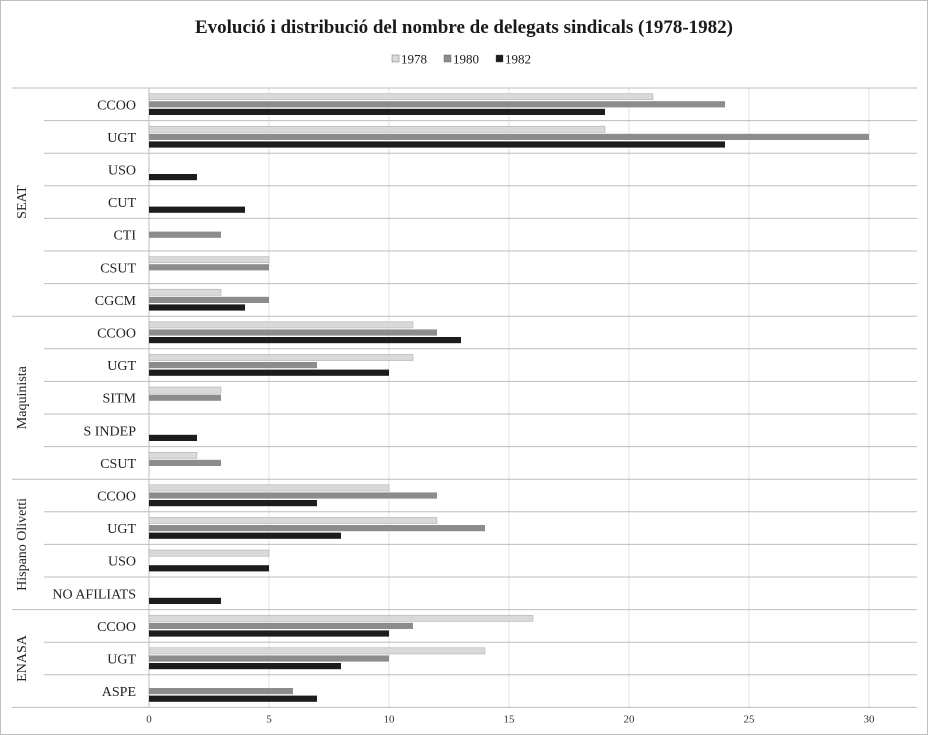 Image resolution: width=928 pixels, height=735 pixels. I want to click on bar-enasa-ugt-1978, so click(317, 651).